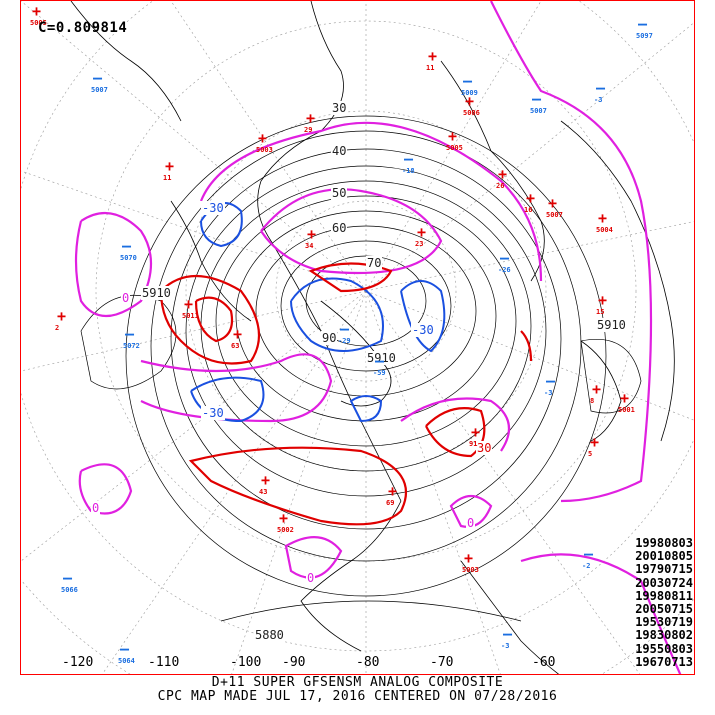  What do you see at coordinates (368, 662) in the screenshot?
I see `longitude-label: -80` at bounding box center [368, 662].